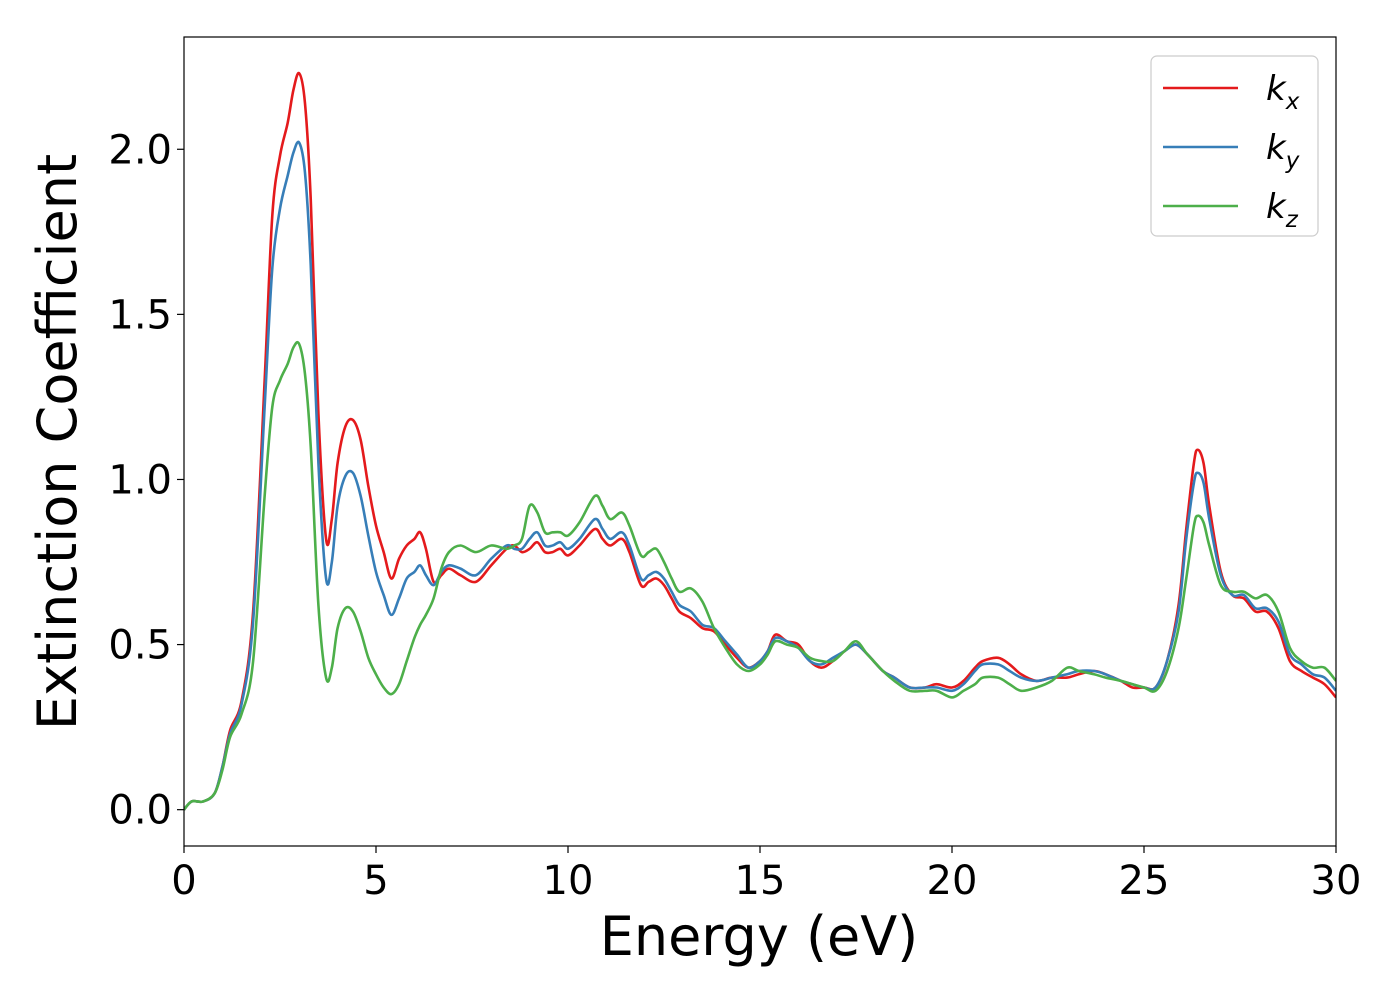 The width and height of the screenshot is (1400, 1000). What do you see at coordinates (1283, 151) in the screenshot?
I see `legend-label-ky: ky` at bounding box center [1283, 151].